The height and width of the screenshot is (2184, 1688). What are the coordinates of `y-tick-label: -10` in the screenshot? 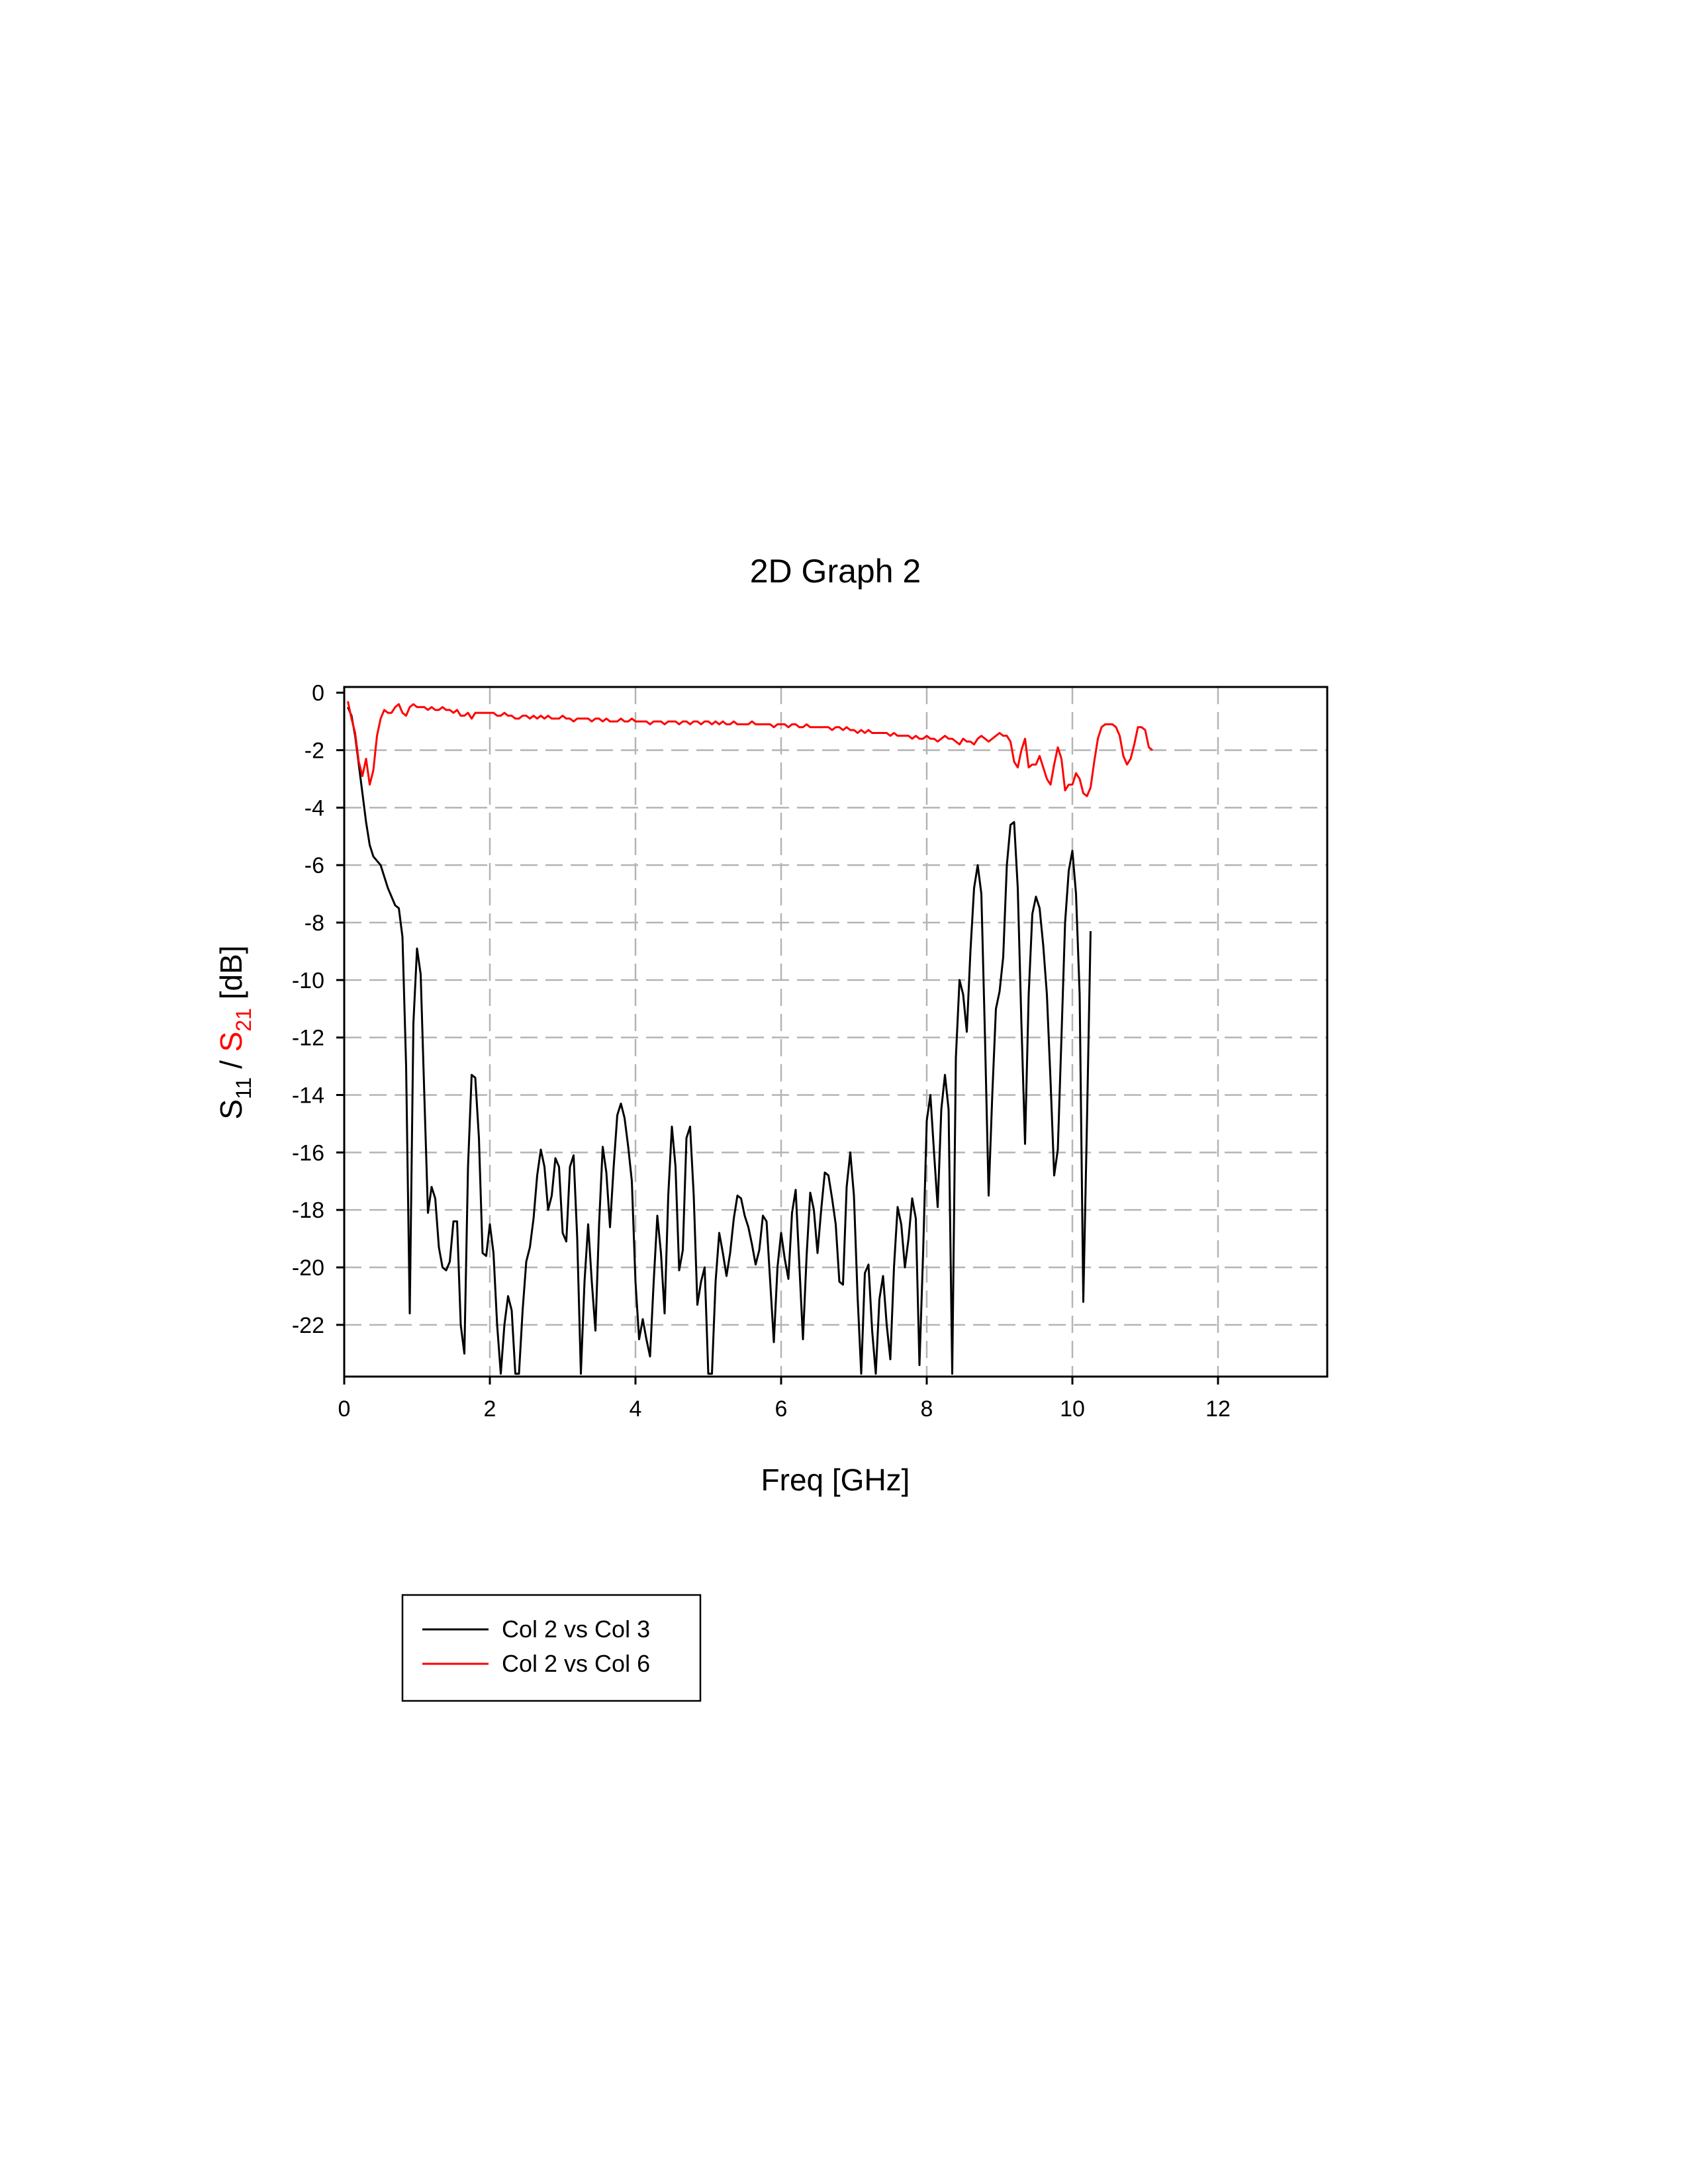 It's located at (308, 980).